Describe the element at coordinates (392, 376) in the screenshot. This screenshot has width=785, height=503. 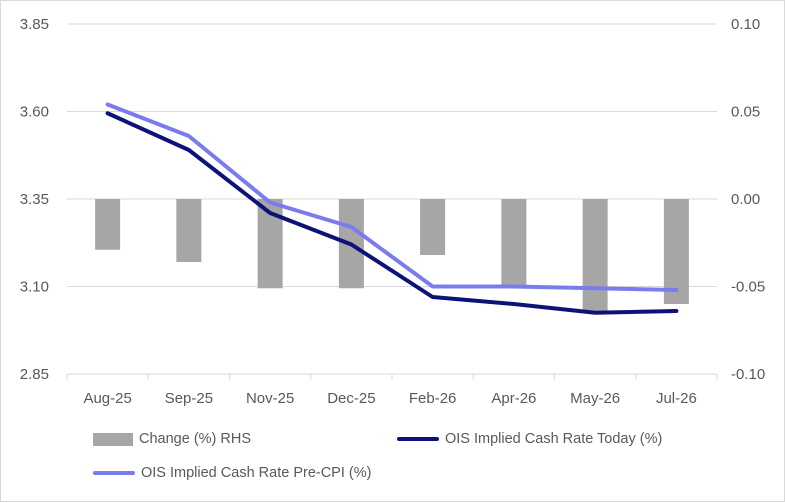
I see `x-axis` at that location.